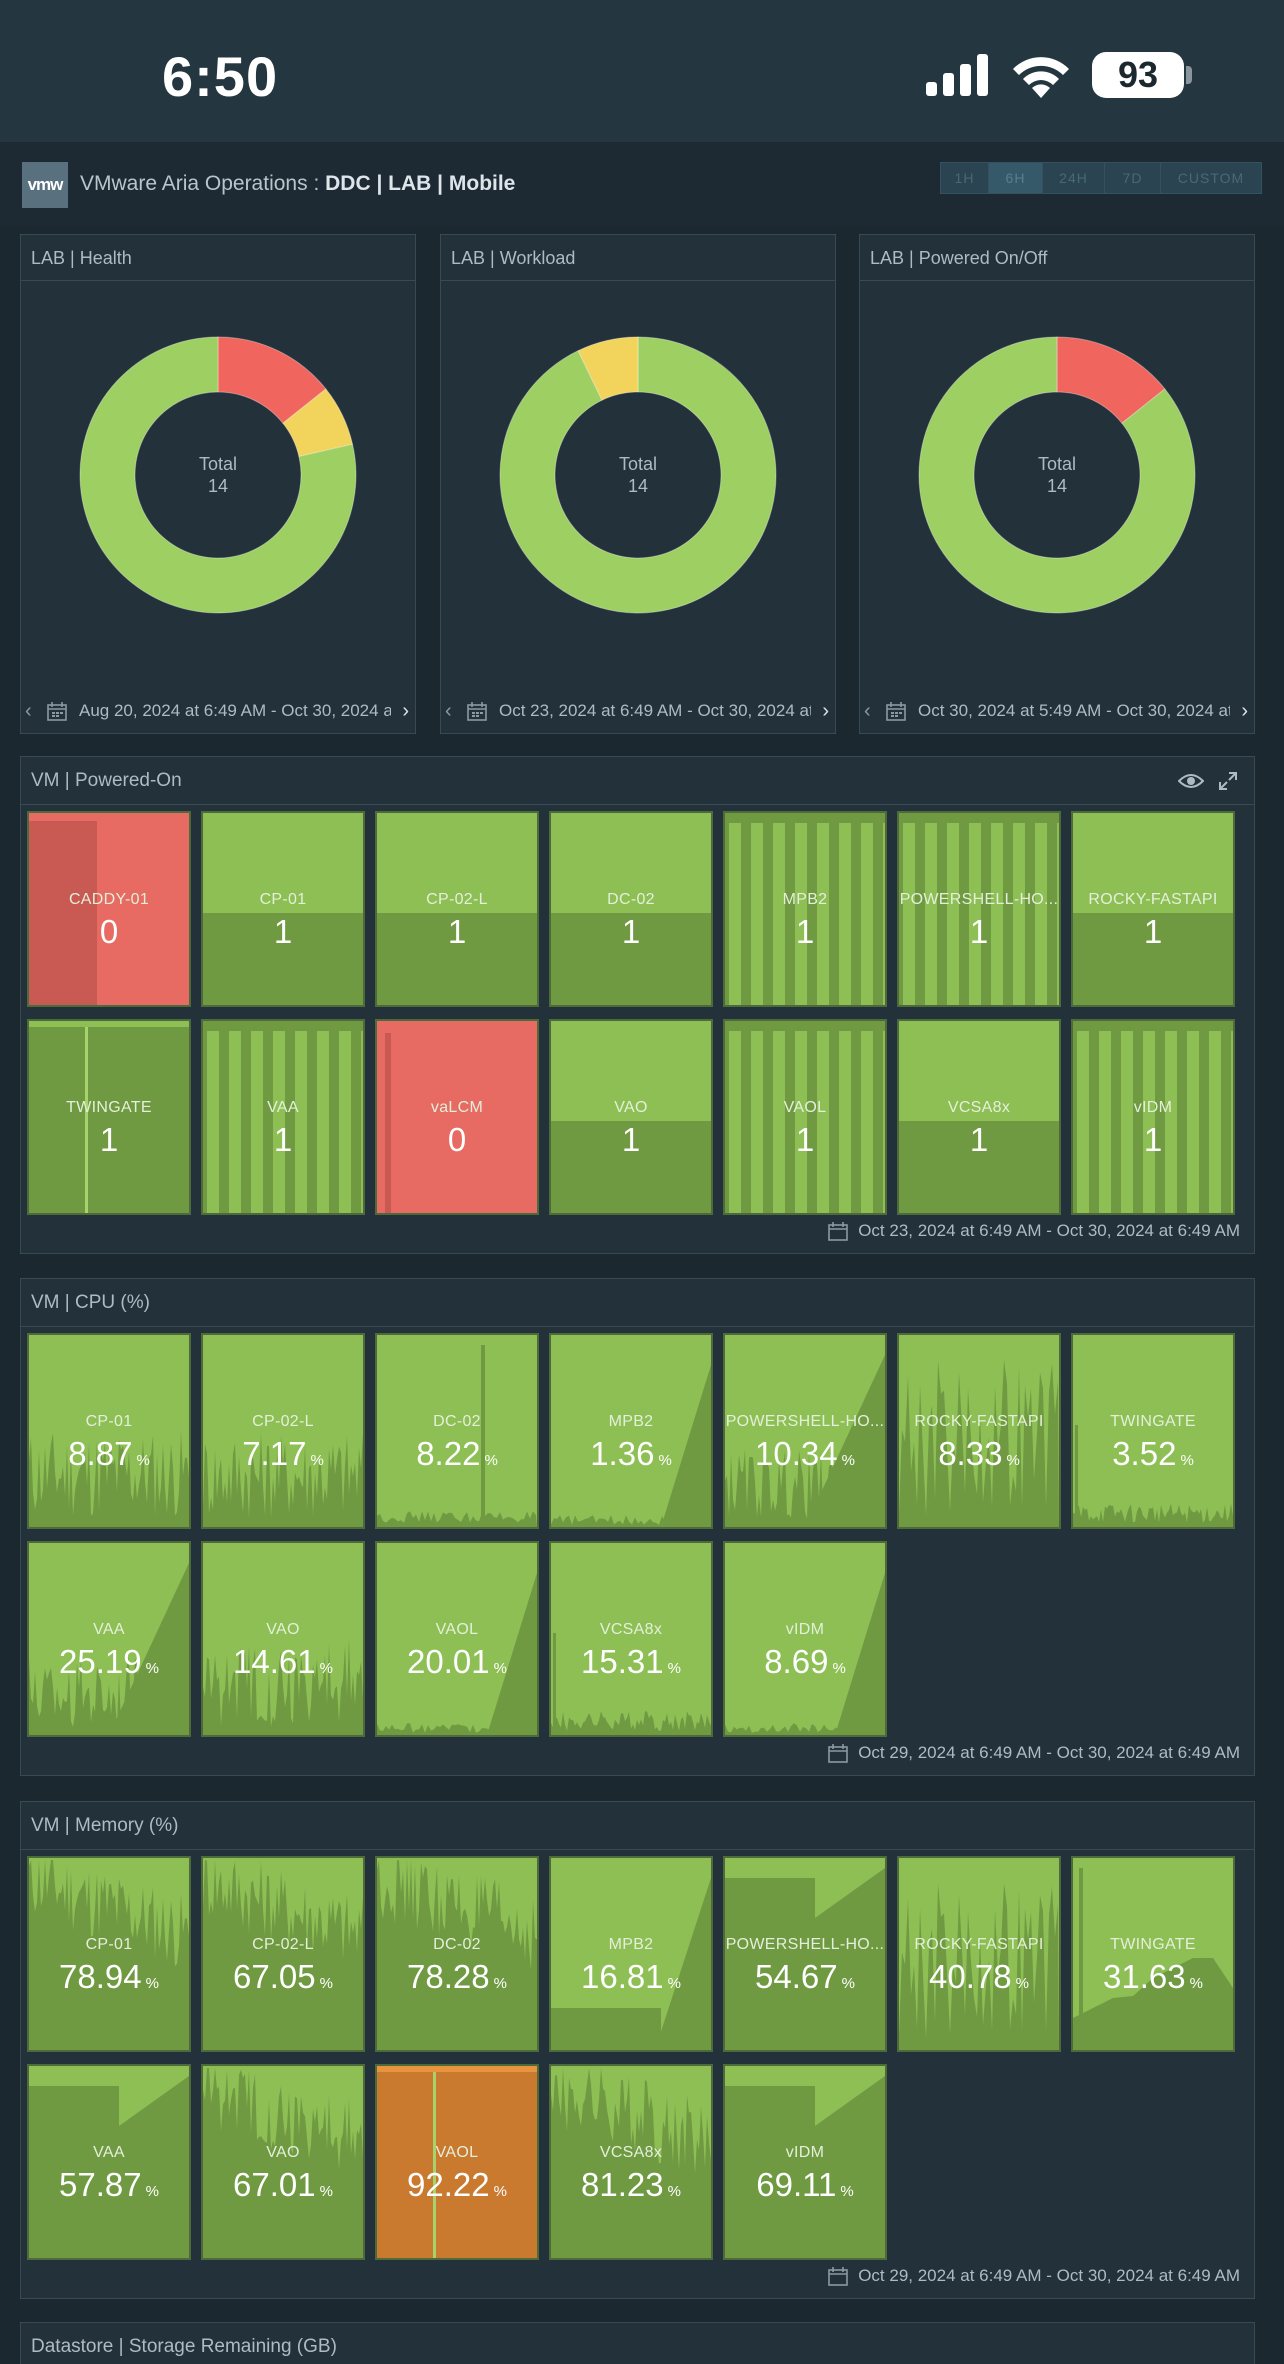 The width and height of the screenshot is (1284, 2364). Describe the element at coordinates (979, 1977) in the screenshot. I see `tile-value: 40.78%` at that location.